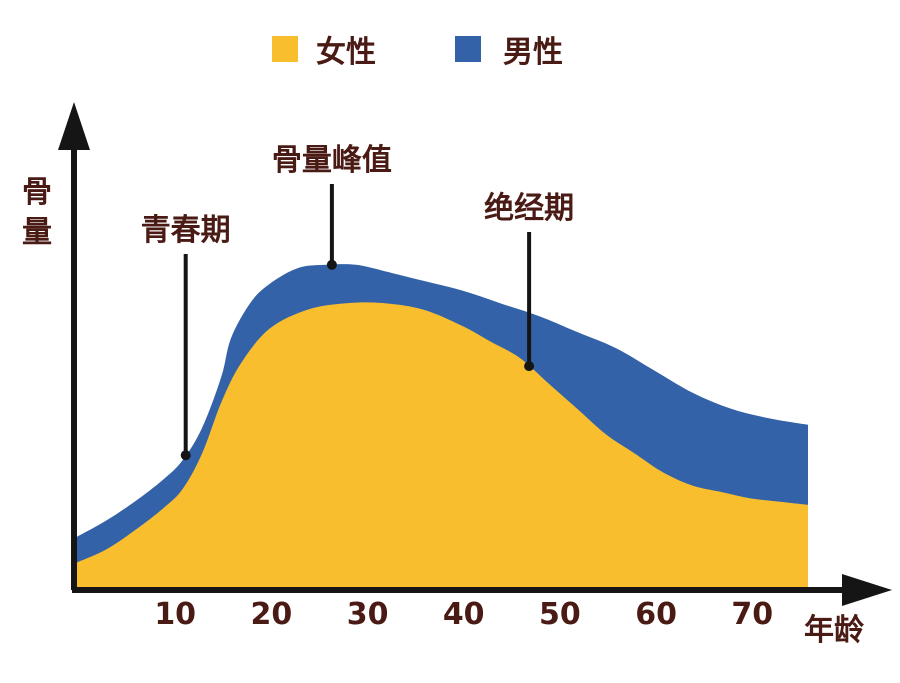 The height and width of the screenshot is (683, 900). What do you see at coordinates (175, 614) in the screenshot?
I see `x-tick-label-10: 10` at bounding box center [175, 614].